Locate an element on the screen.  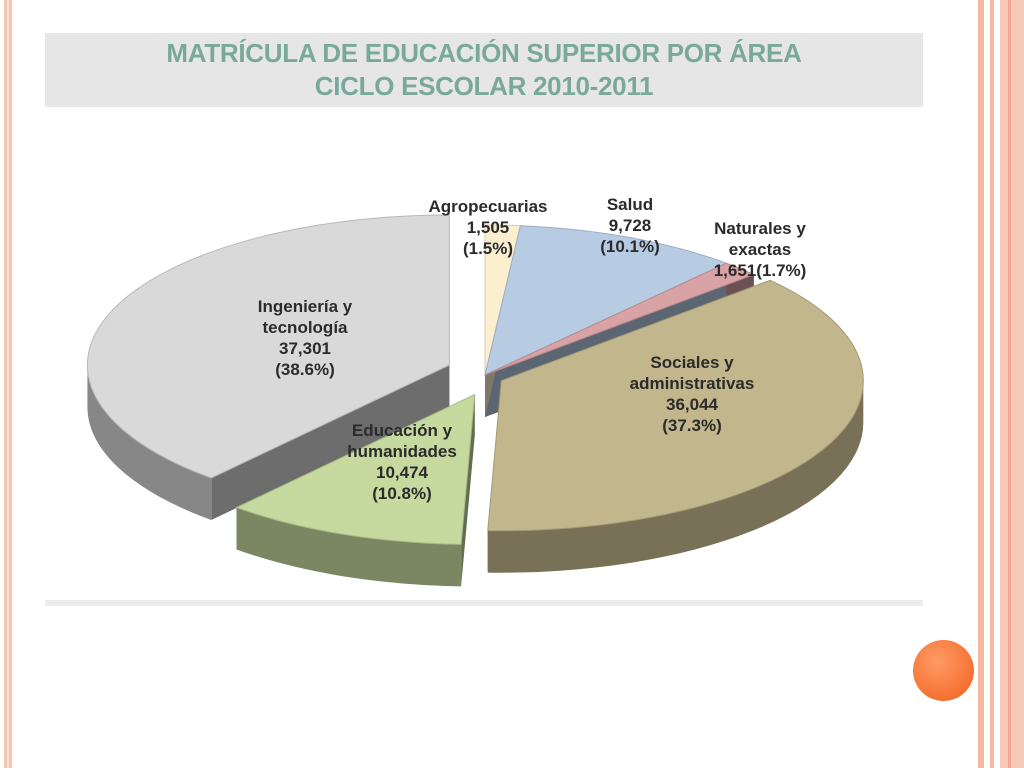
right-border-decoration is located at coordinates (1001, 384).